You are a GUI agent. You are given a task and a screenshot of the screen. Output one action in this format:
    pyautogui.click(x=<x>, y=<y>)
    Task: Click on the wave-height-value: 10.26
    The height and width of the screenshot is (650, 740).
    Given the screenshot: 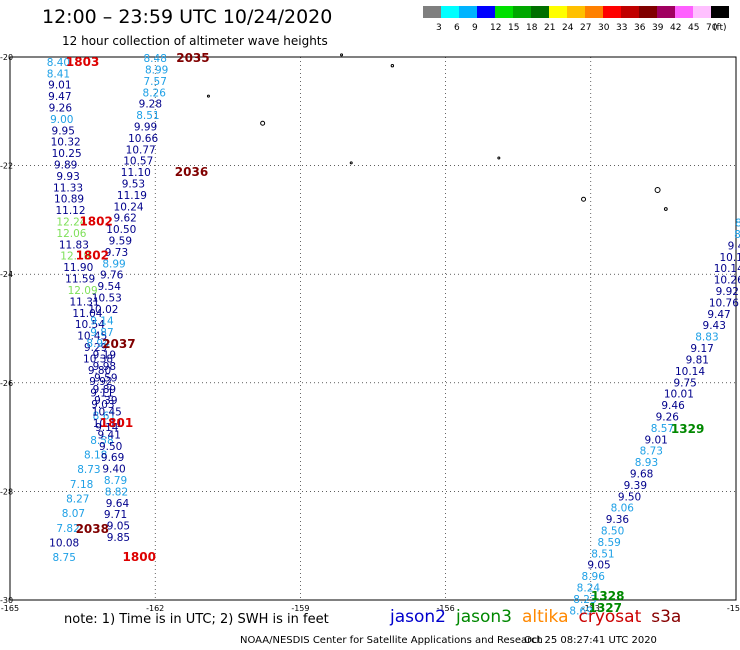 What is the action you would take?
    pyautogui.click(x=727, y=281)
    